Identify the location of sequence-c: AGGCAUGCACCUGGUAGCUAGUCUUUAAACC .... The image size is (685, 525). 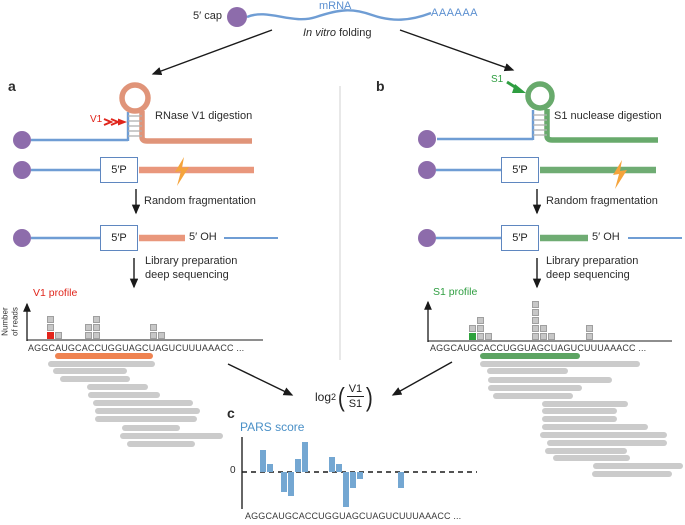
(353, 516).